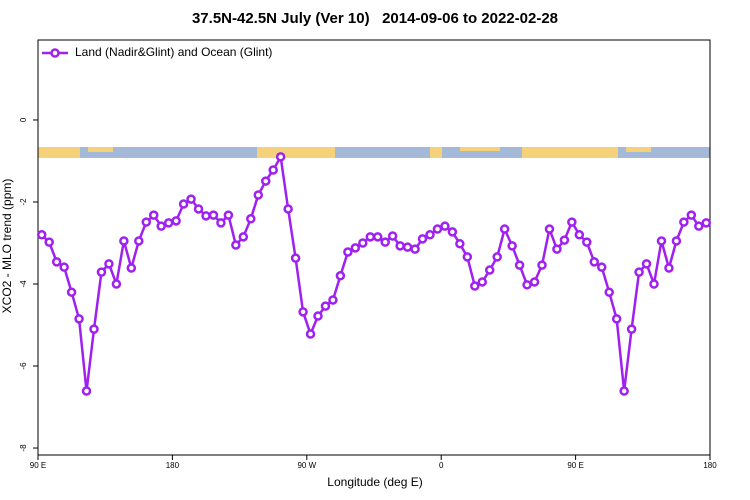 The height and width of the screenshot is (500, 750). Describe the element at coordinates (306, 465) in the screenshot. I see `x-tick-label: 90 W` at that location.